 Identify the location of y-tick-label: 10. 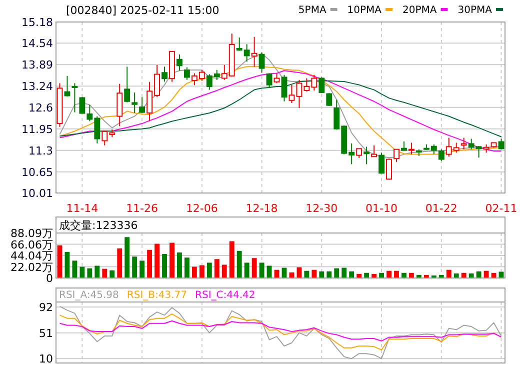
(46, 358).